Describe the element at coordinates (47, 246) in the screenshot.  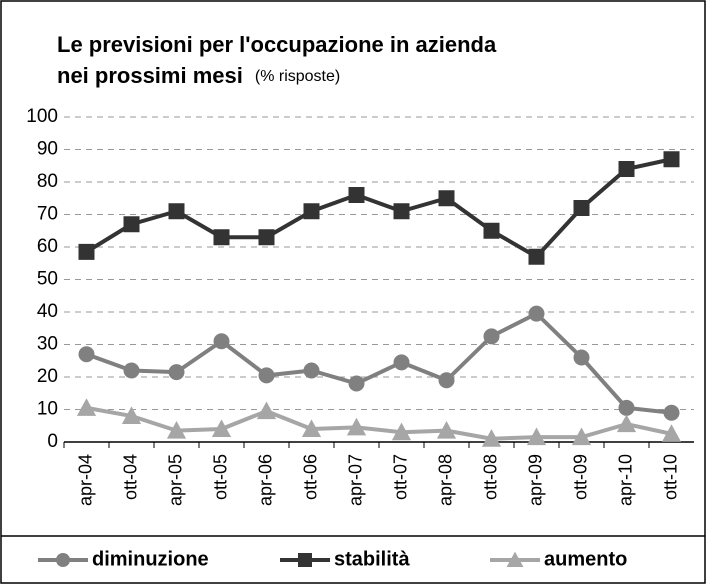
I see `y-tick-label: 60` at that location.